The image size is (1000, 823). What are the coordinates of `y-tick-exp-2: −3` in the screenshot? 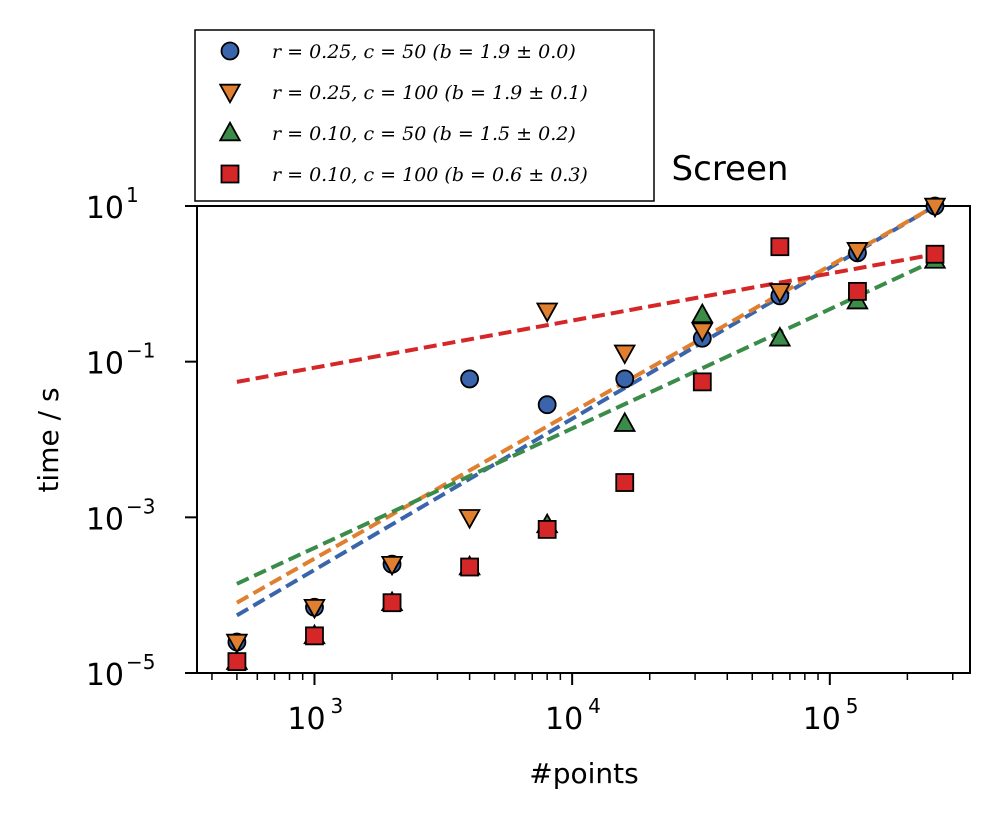 It's located at (140, 506).